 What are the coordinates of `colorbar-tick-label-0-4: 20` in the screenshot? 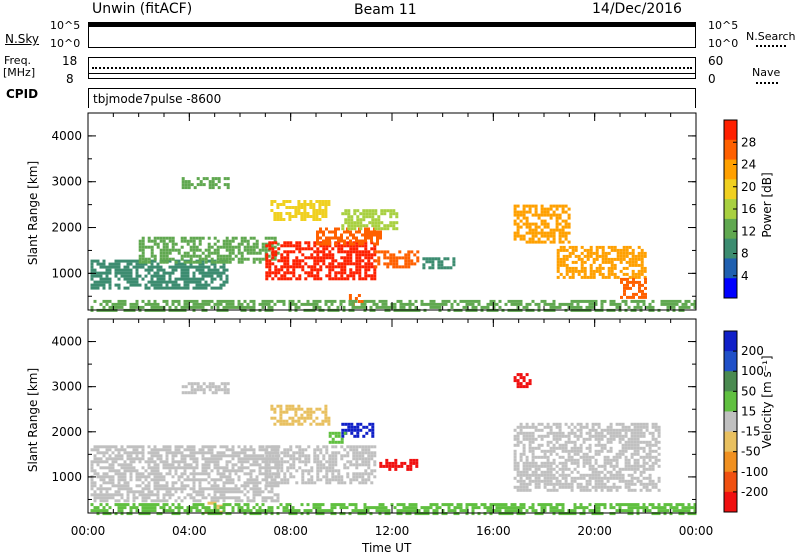 It's located at (748, 187).